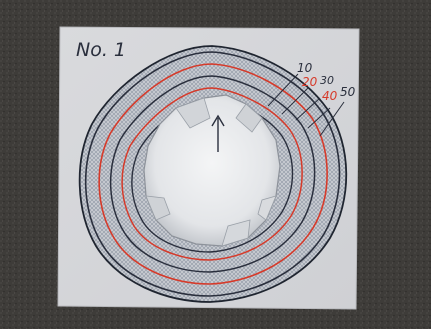  Describe the element at coordinates (310, 82) in the screenshot. I see `contour-label-20: 20` at that location.